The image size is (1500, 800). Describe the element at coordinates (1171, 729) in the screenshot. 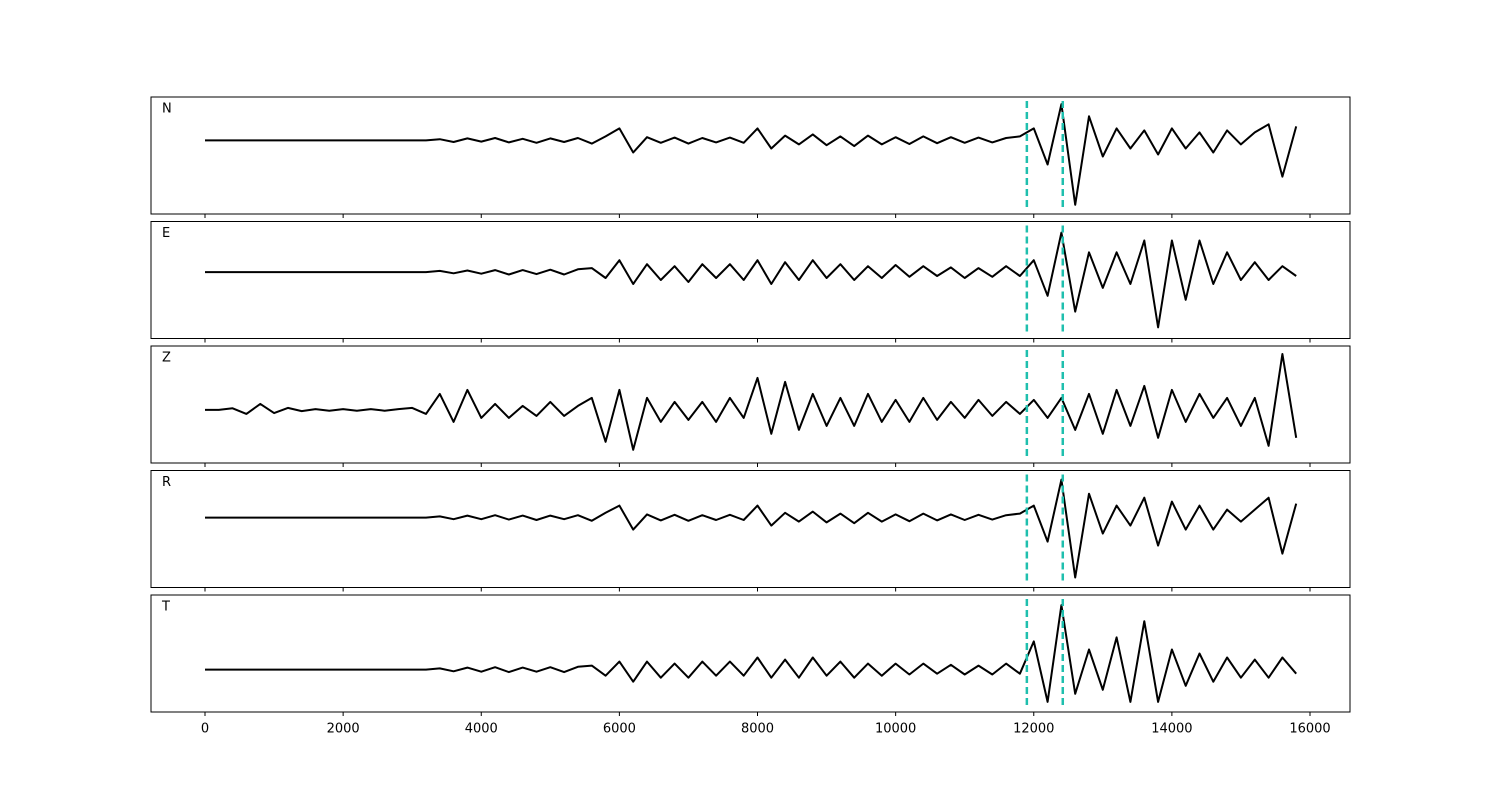

I see `x-tick-label: 14000` at that location.